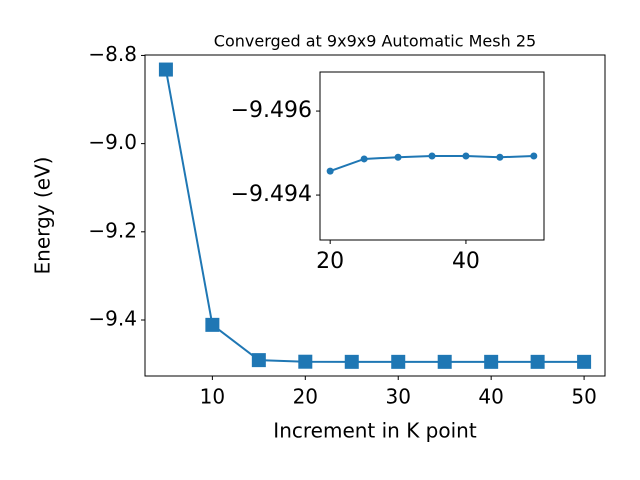 The width and height of the screenshot is (640, 480). Describe the element at coordinates (583, 397) in the screenshot. I see `x-tick-label: 50` at that location.